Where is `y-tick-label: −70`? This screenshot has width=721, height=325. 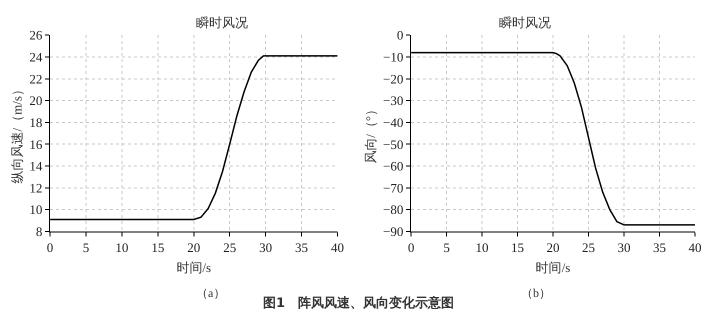
y-tick-label: −70 is located at coordinates (393, 188).